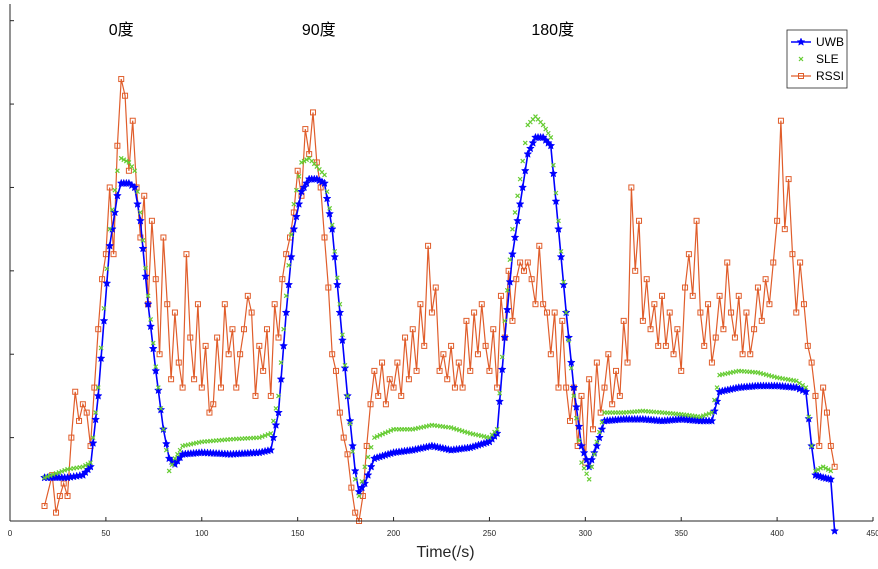 This screenshot has height=569, width=878. Describe the element at coordinates (202, 533) in the screenshot. I see `x-tick-label: 100` at that location.